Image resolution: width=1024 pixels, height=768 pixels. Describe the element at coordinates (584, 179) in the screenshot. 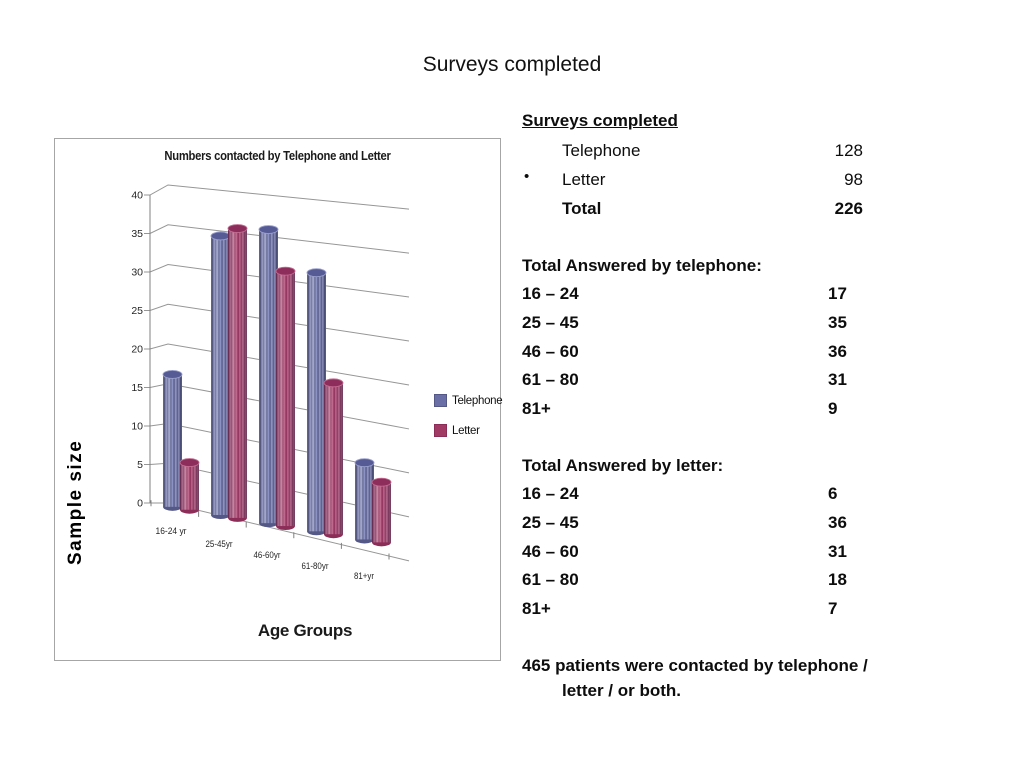

I see `row-label: Letter` at that location.